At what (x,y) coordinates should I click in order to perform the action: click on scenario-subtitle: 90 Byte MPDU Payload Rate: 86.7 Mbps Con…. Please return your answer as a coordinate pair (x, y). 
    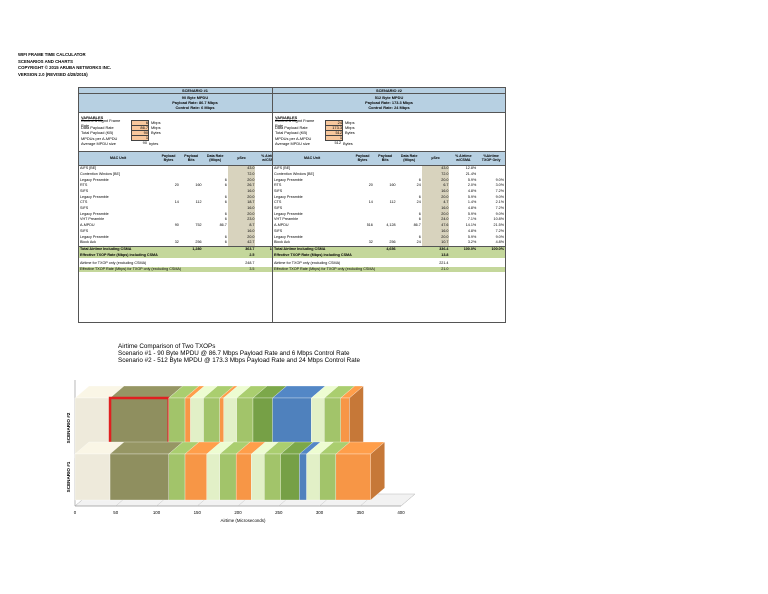
    Looking at the image, I should click on (195, 103).